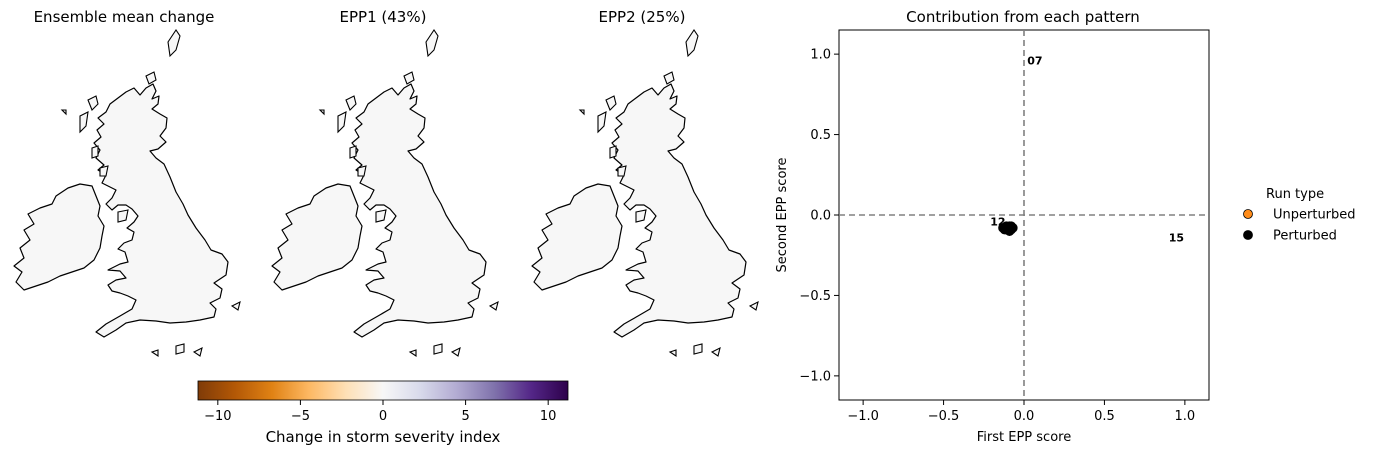 The width and height of the screenshot is (1376, 454). Describe the element at coordinates (383, 17) in the screenshot. I see `map-title-2: EPP1 (43%)` at that location.